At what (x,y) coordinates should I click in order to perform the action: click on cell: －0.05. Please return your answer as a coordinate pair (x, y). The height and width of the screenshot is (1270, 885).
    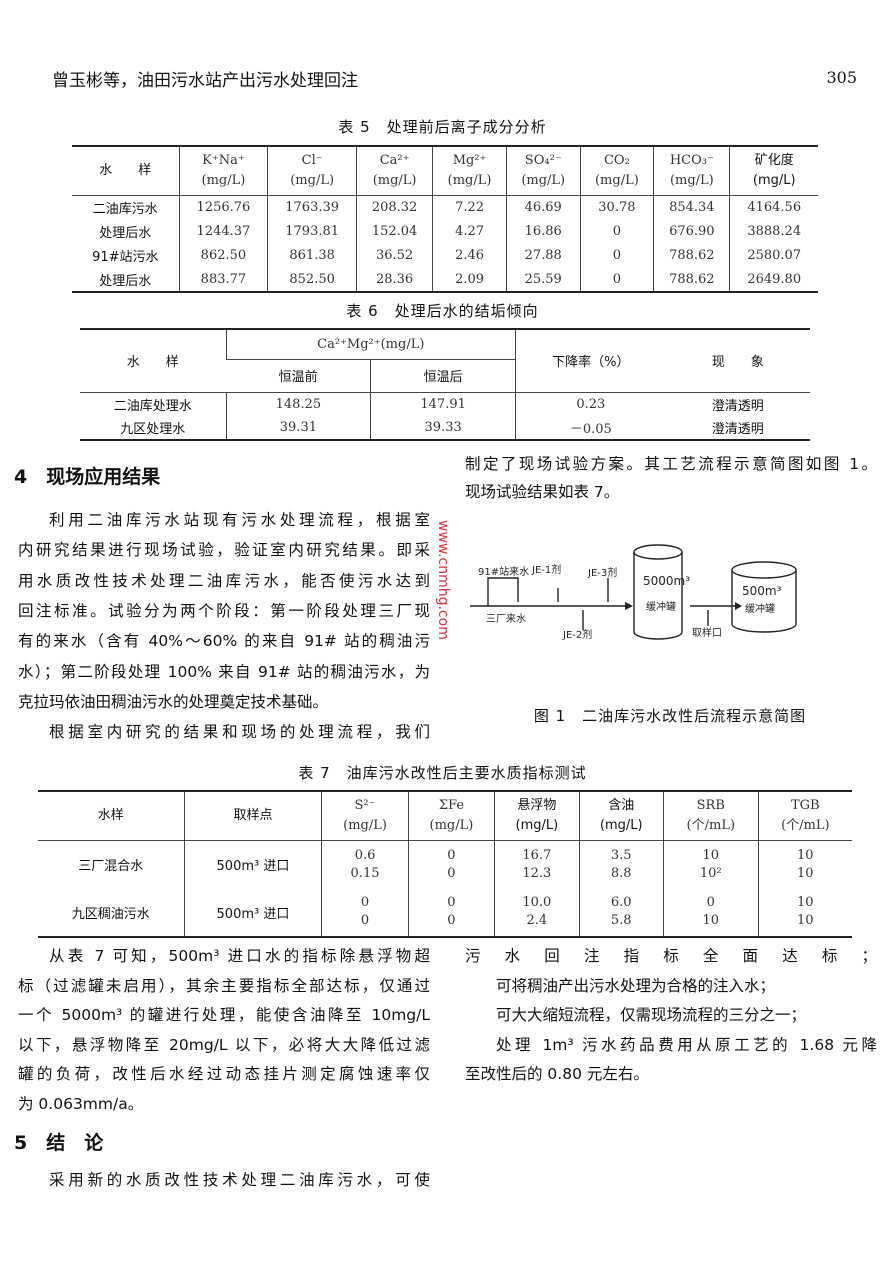
    Looking at the image, I should click on (590, 428).